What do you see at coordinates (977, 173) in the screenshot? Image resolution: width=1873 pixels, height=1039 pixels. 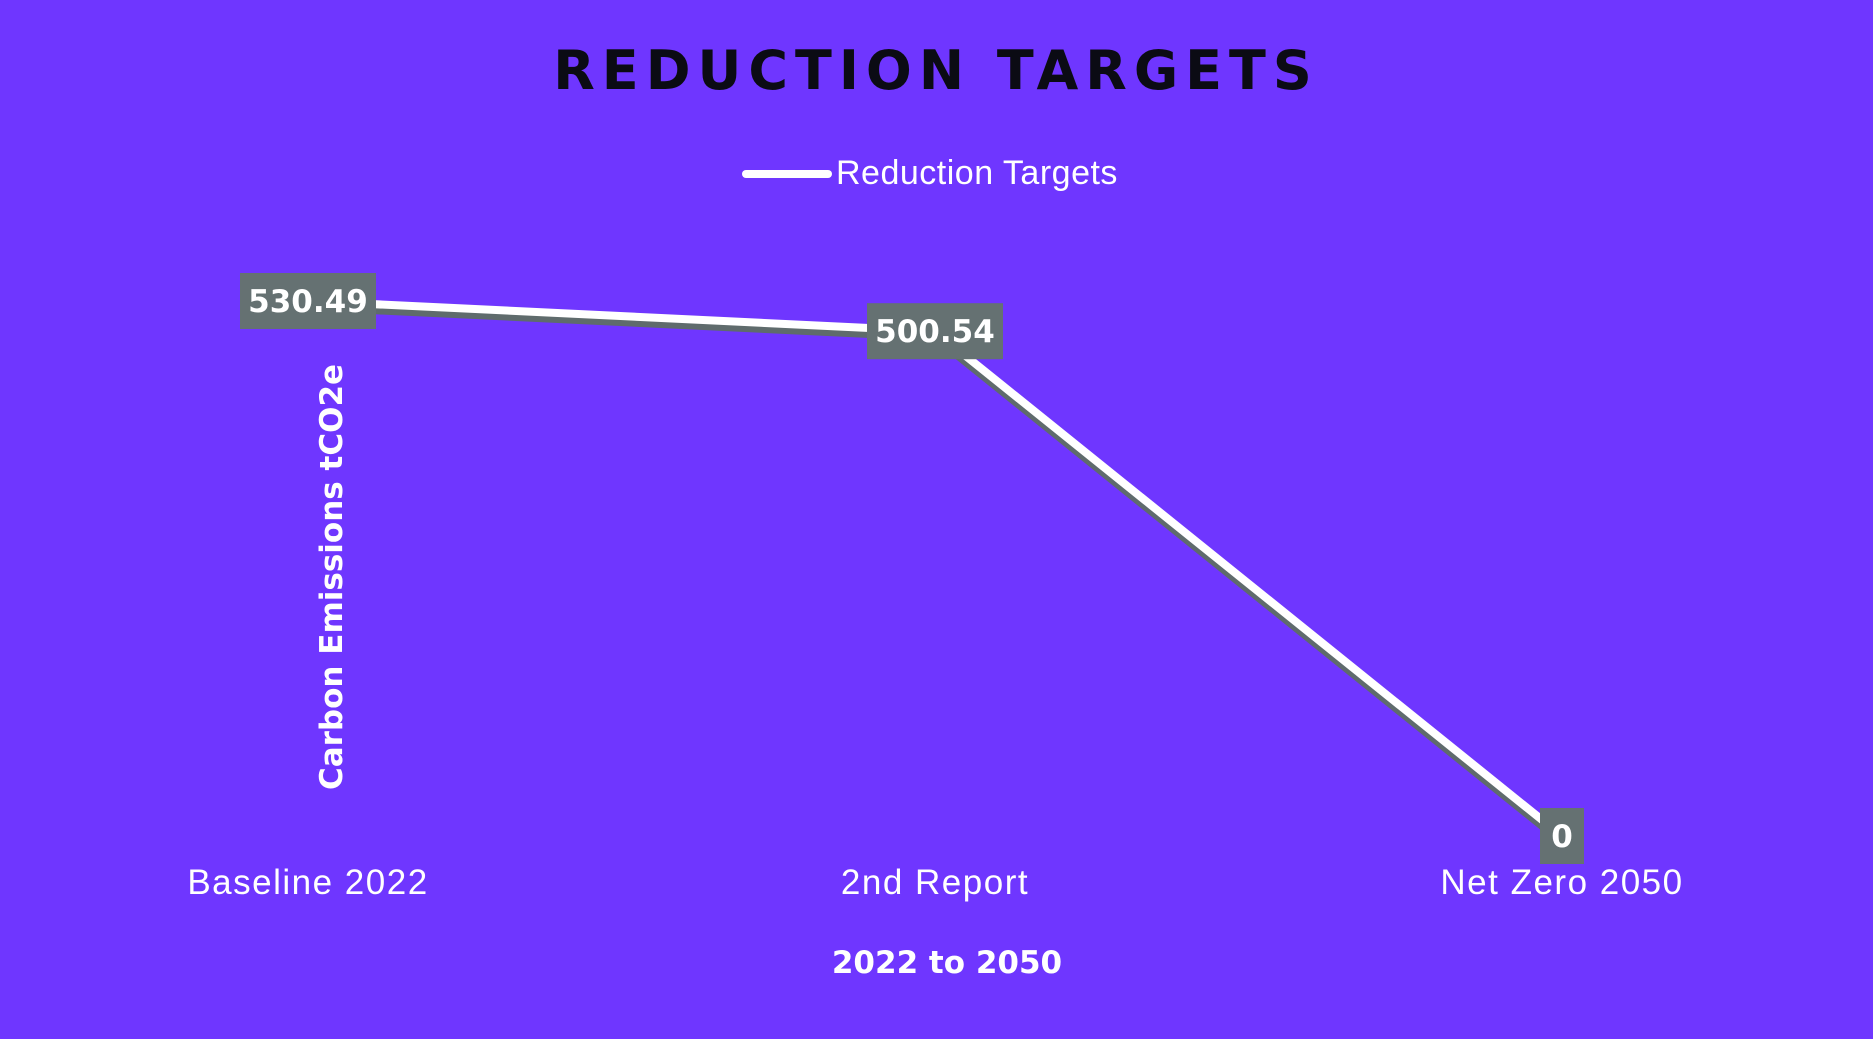 I see `legend-label: Reduction Targets` at bounding box center [977, 173].